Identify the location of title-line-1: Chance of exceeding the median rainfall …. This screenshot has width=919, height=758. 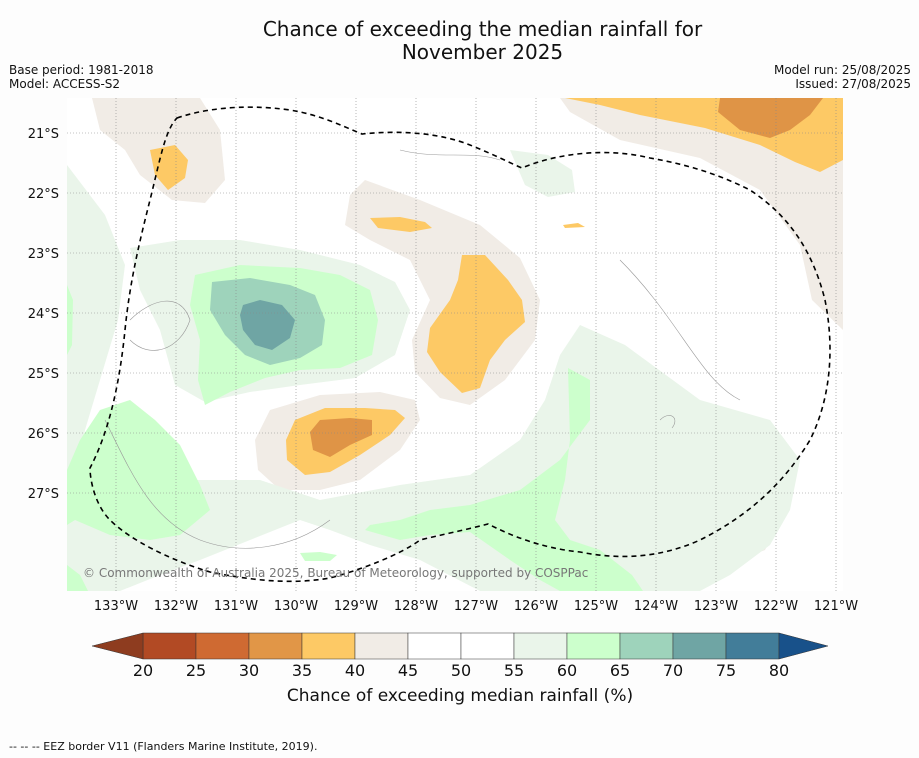
(482, 29).